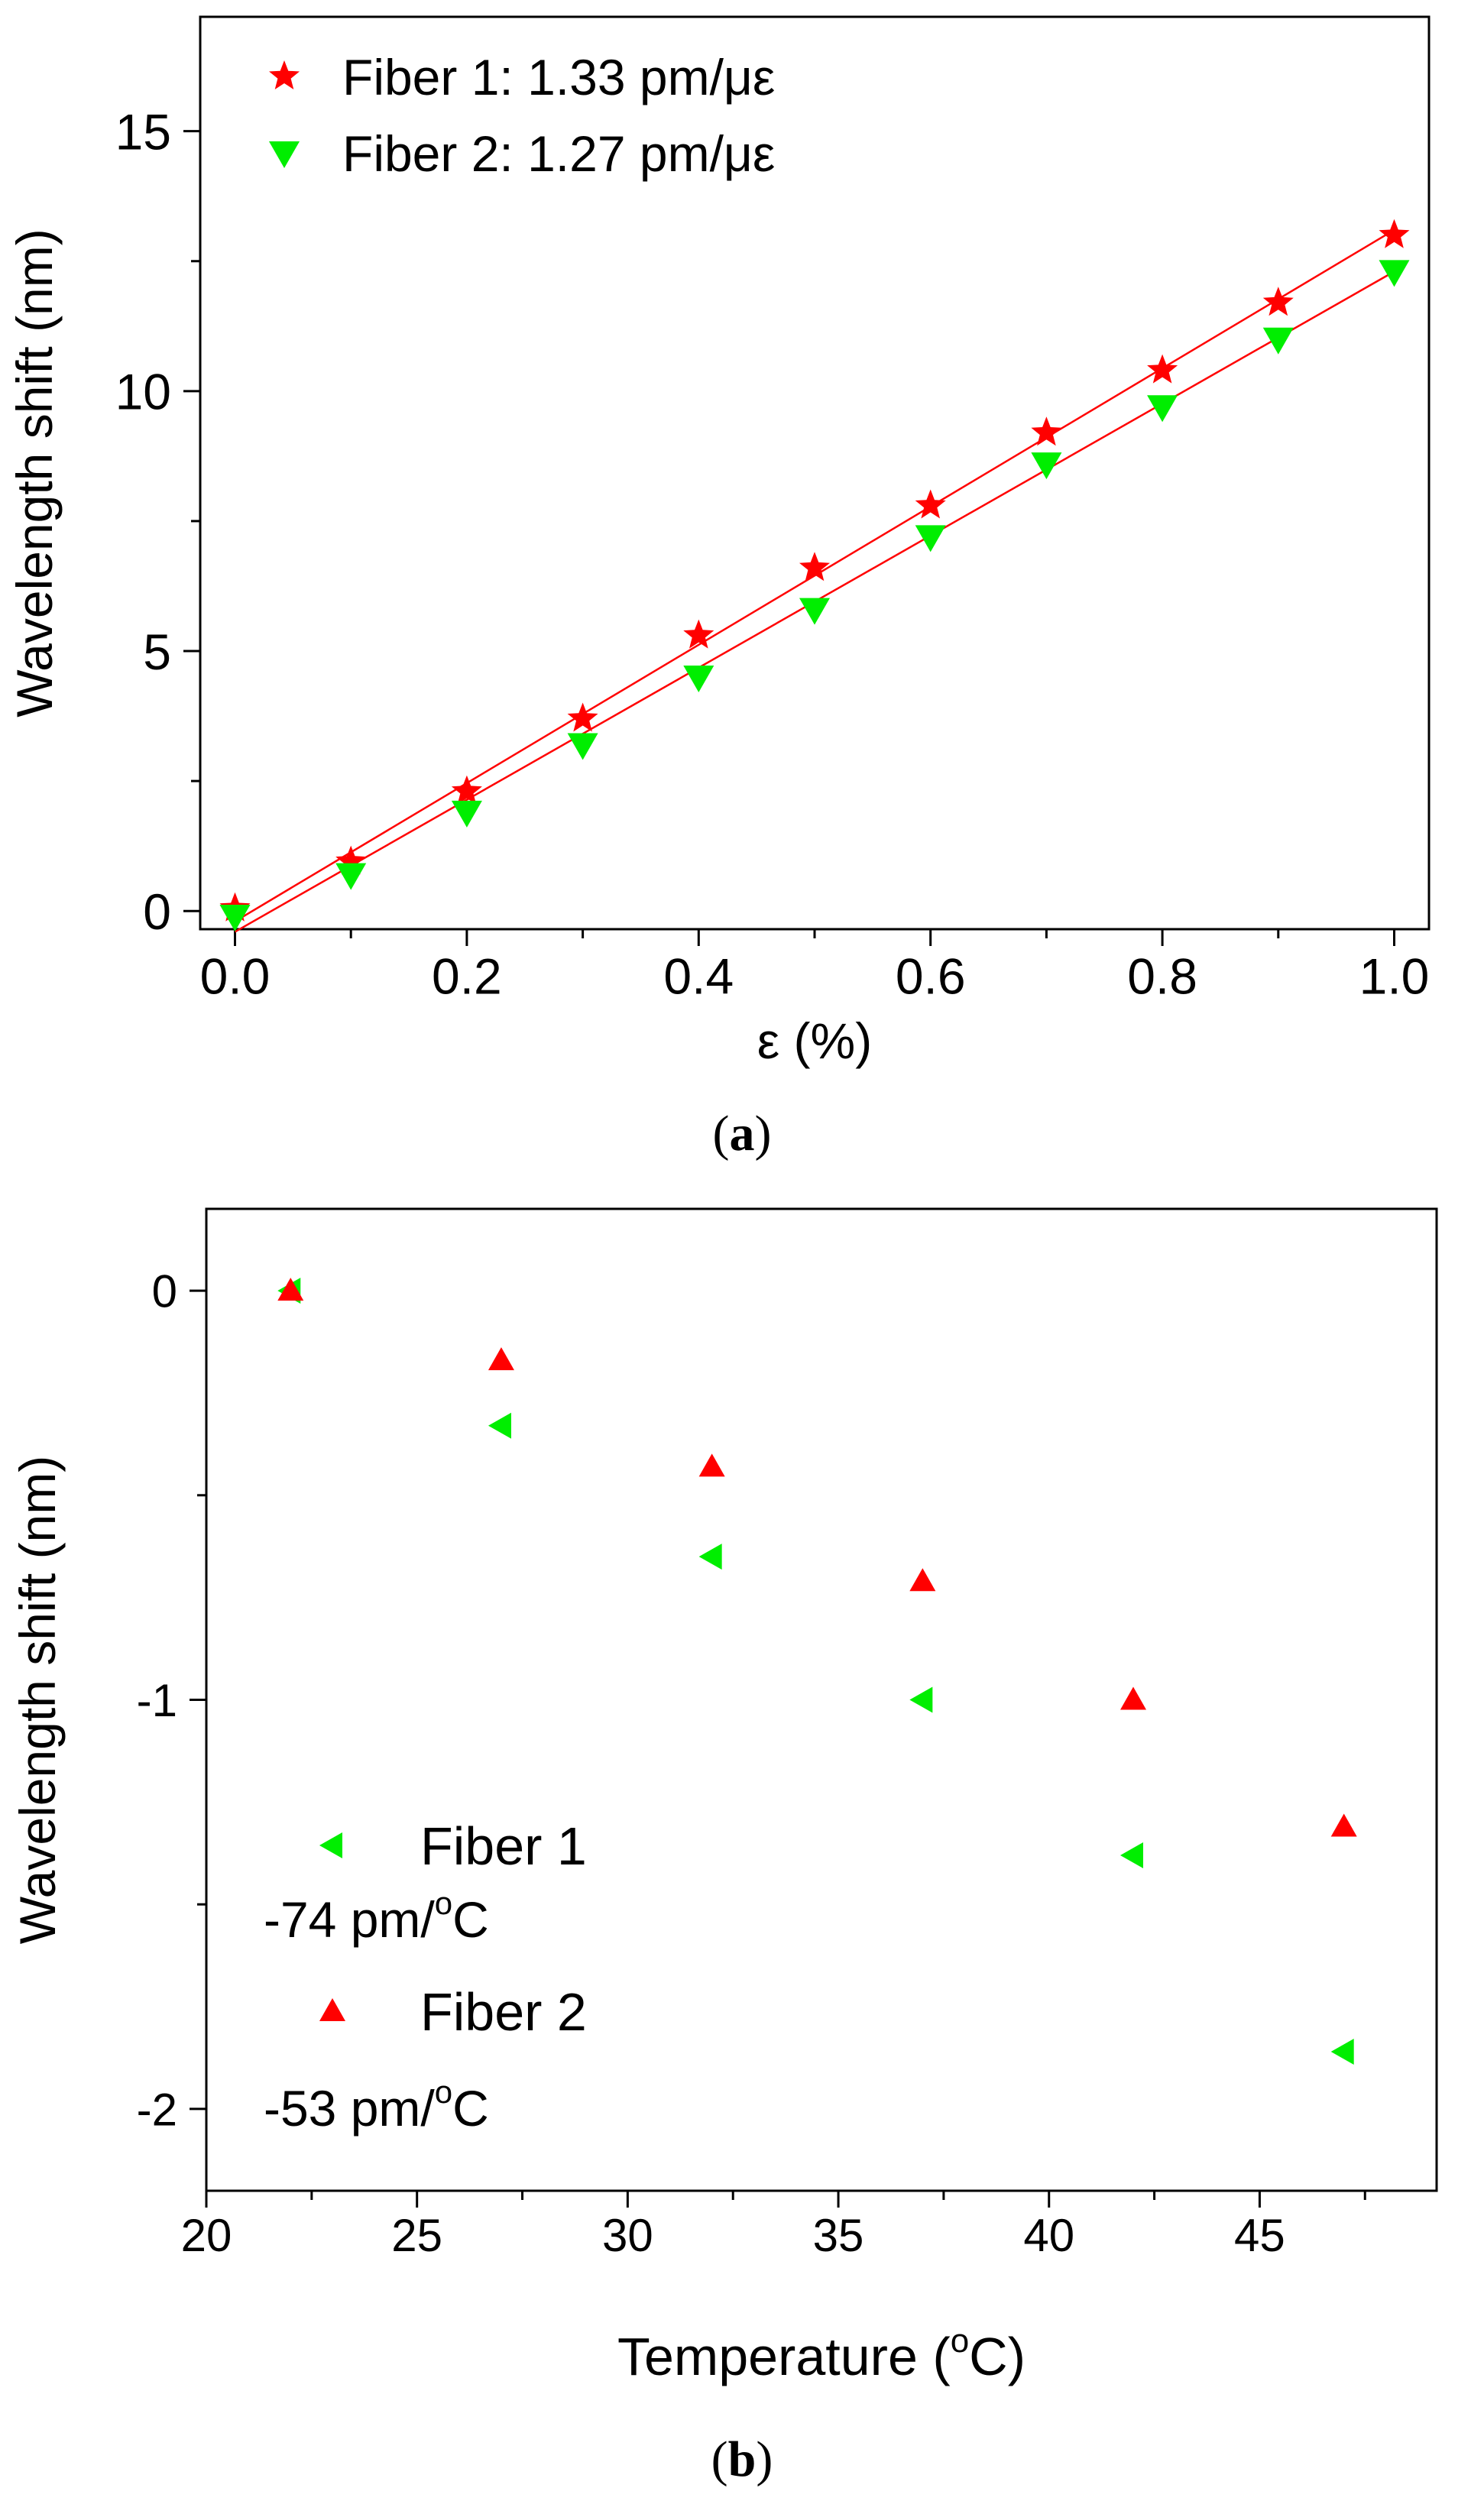  What do you see at coordinates (206, 2235) in the screenshot?
I see `x-tick-label: 20` at bounding box center [206, 2235].